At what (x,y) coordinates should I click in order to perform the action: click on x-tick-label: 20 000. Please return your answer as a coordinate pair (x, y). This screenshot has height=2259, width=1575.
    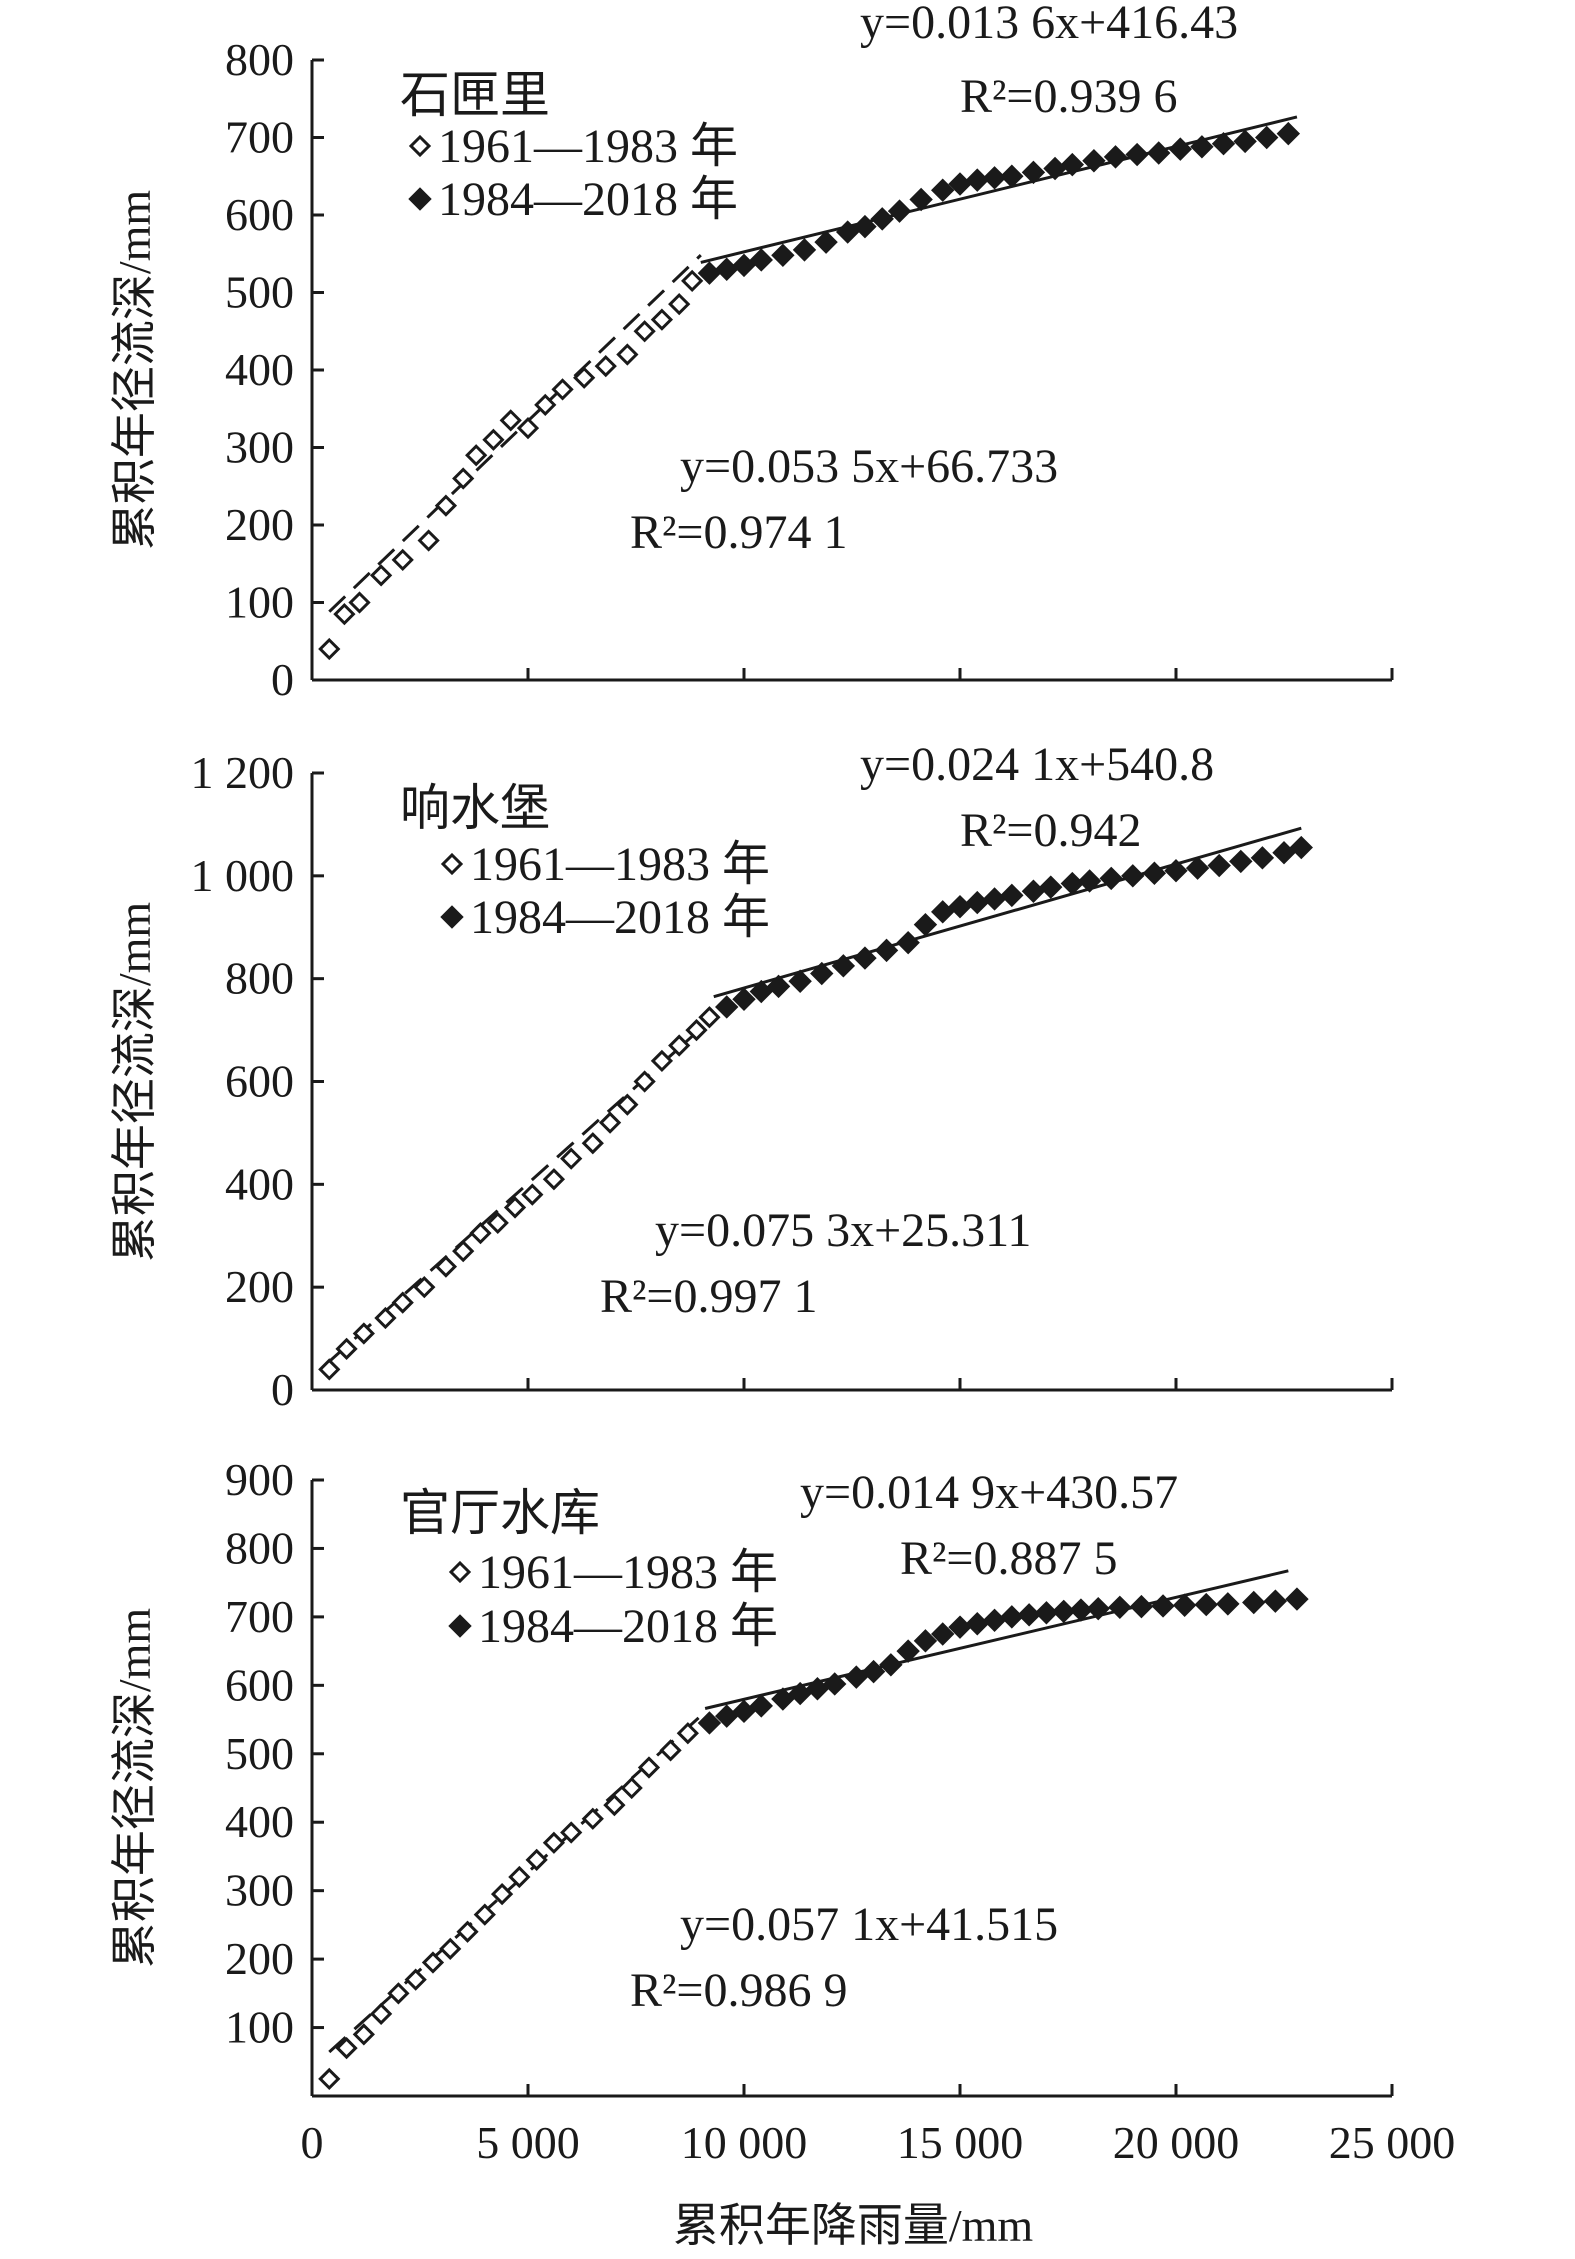
    Looking at the image, I should click on (1176, 2142).